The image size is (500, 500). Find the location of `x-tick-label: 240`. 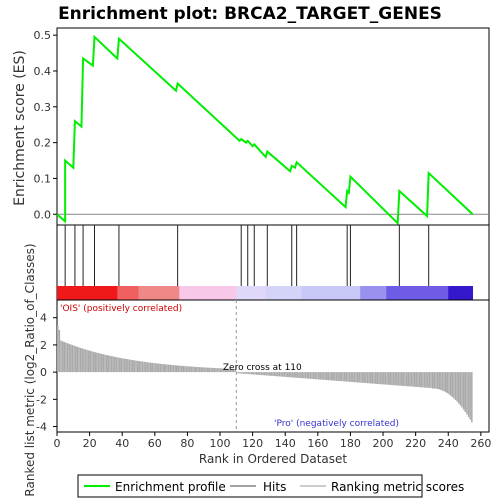

x-tick-label: 240 is located at coordinates (448, 443).